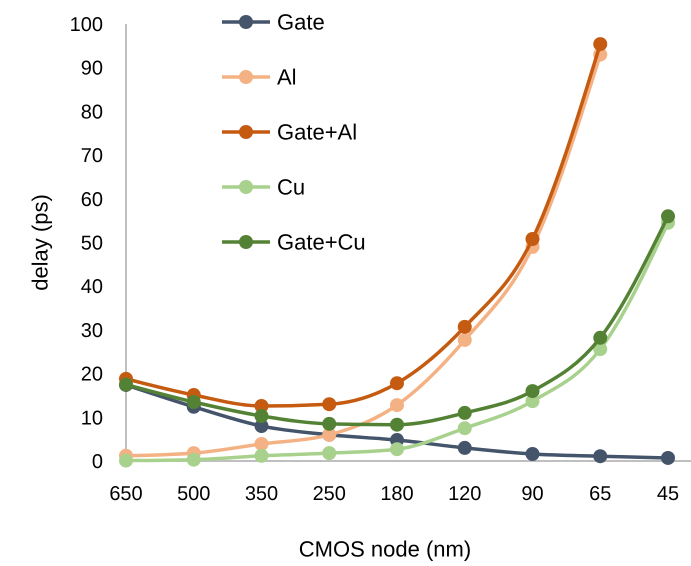  What do you see at coordinates (385, 549) in the screenshot?
I see `x-axis-title: CMOS node (nm)` at bounding box center [385, 549].